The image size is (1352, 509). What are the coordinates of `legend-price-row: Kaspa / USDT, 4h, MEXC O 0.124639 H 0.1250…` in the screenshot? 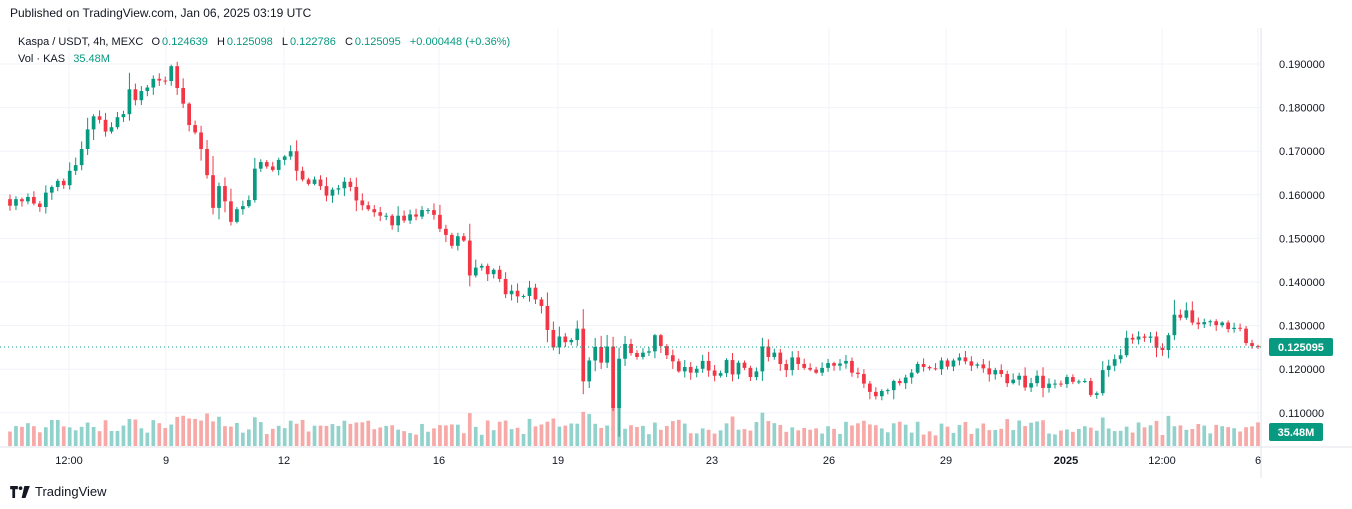 It's located at (267, 42).